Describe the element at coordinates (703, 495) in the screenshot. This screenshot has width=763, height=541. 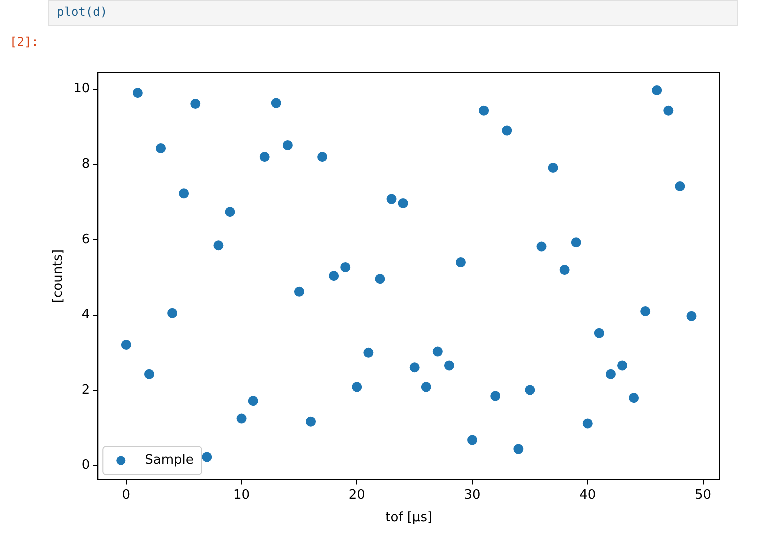
I see `x-tick-label: 50` at that location.